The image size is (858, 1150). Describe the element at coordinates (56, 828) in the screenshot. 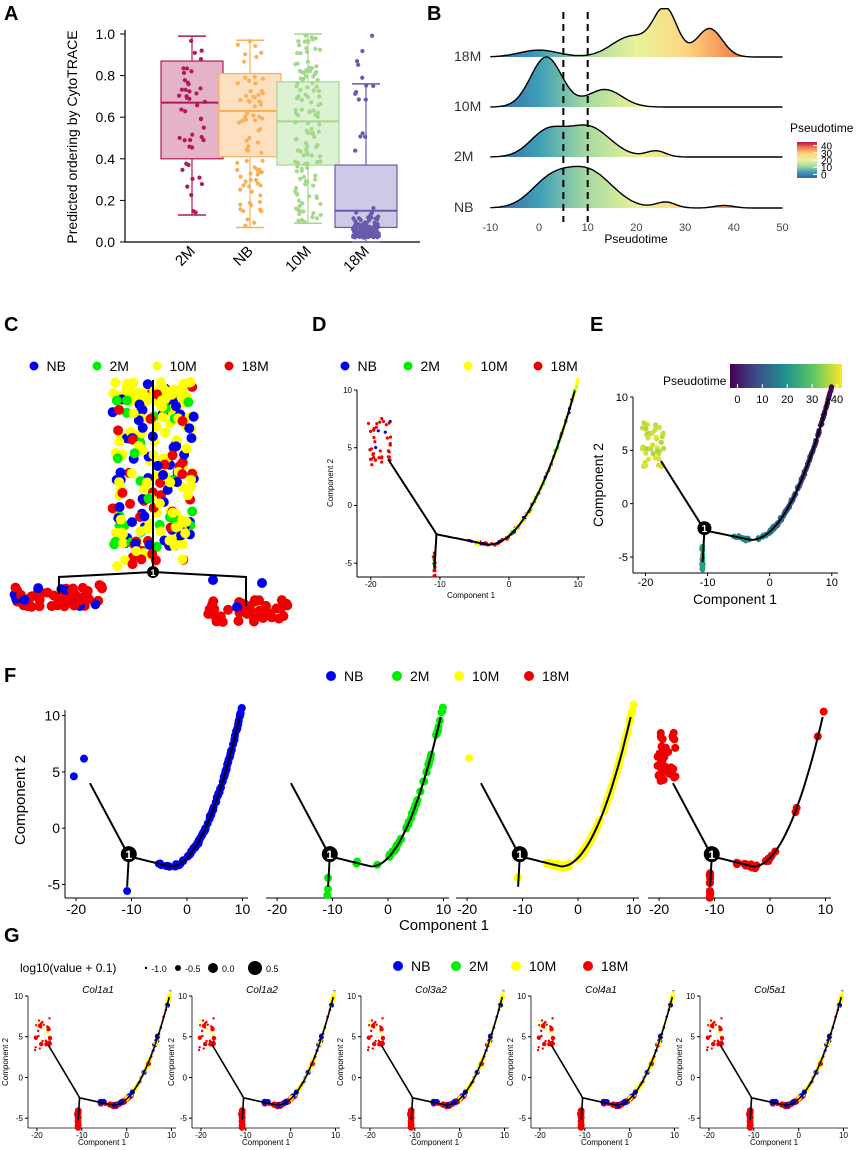

I see `y-tick-label: 0` at that location.